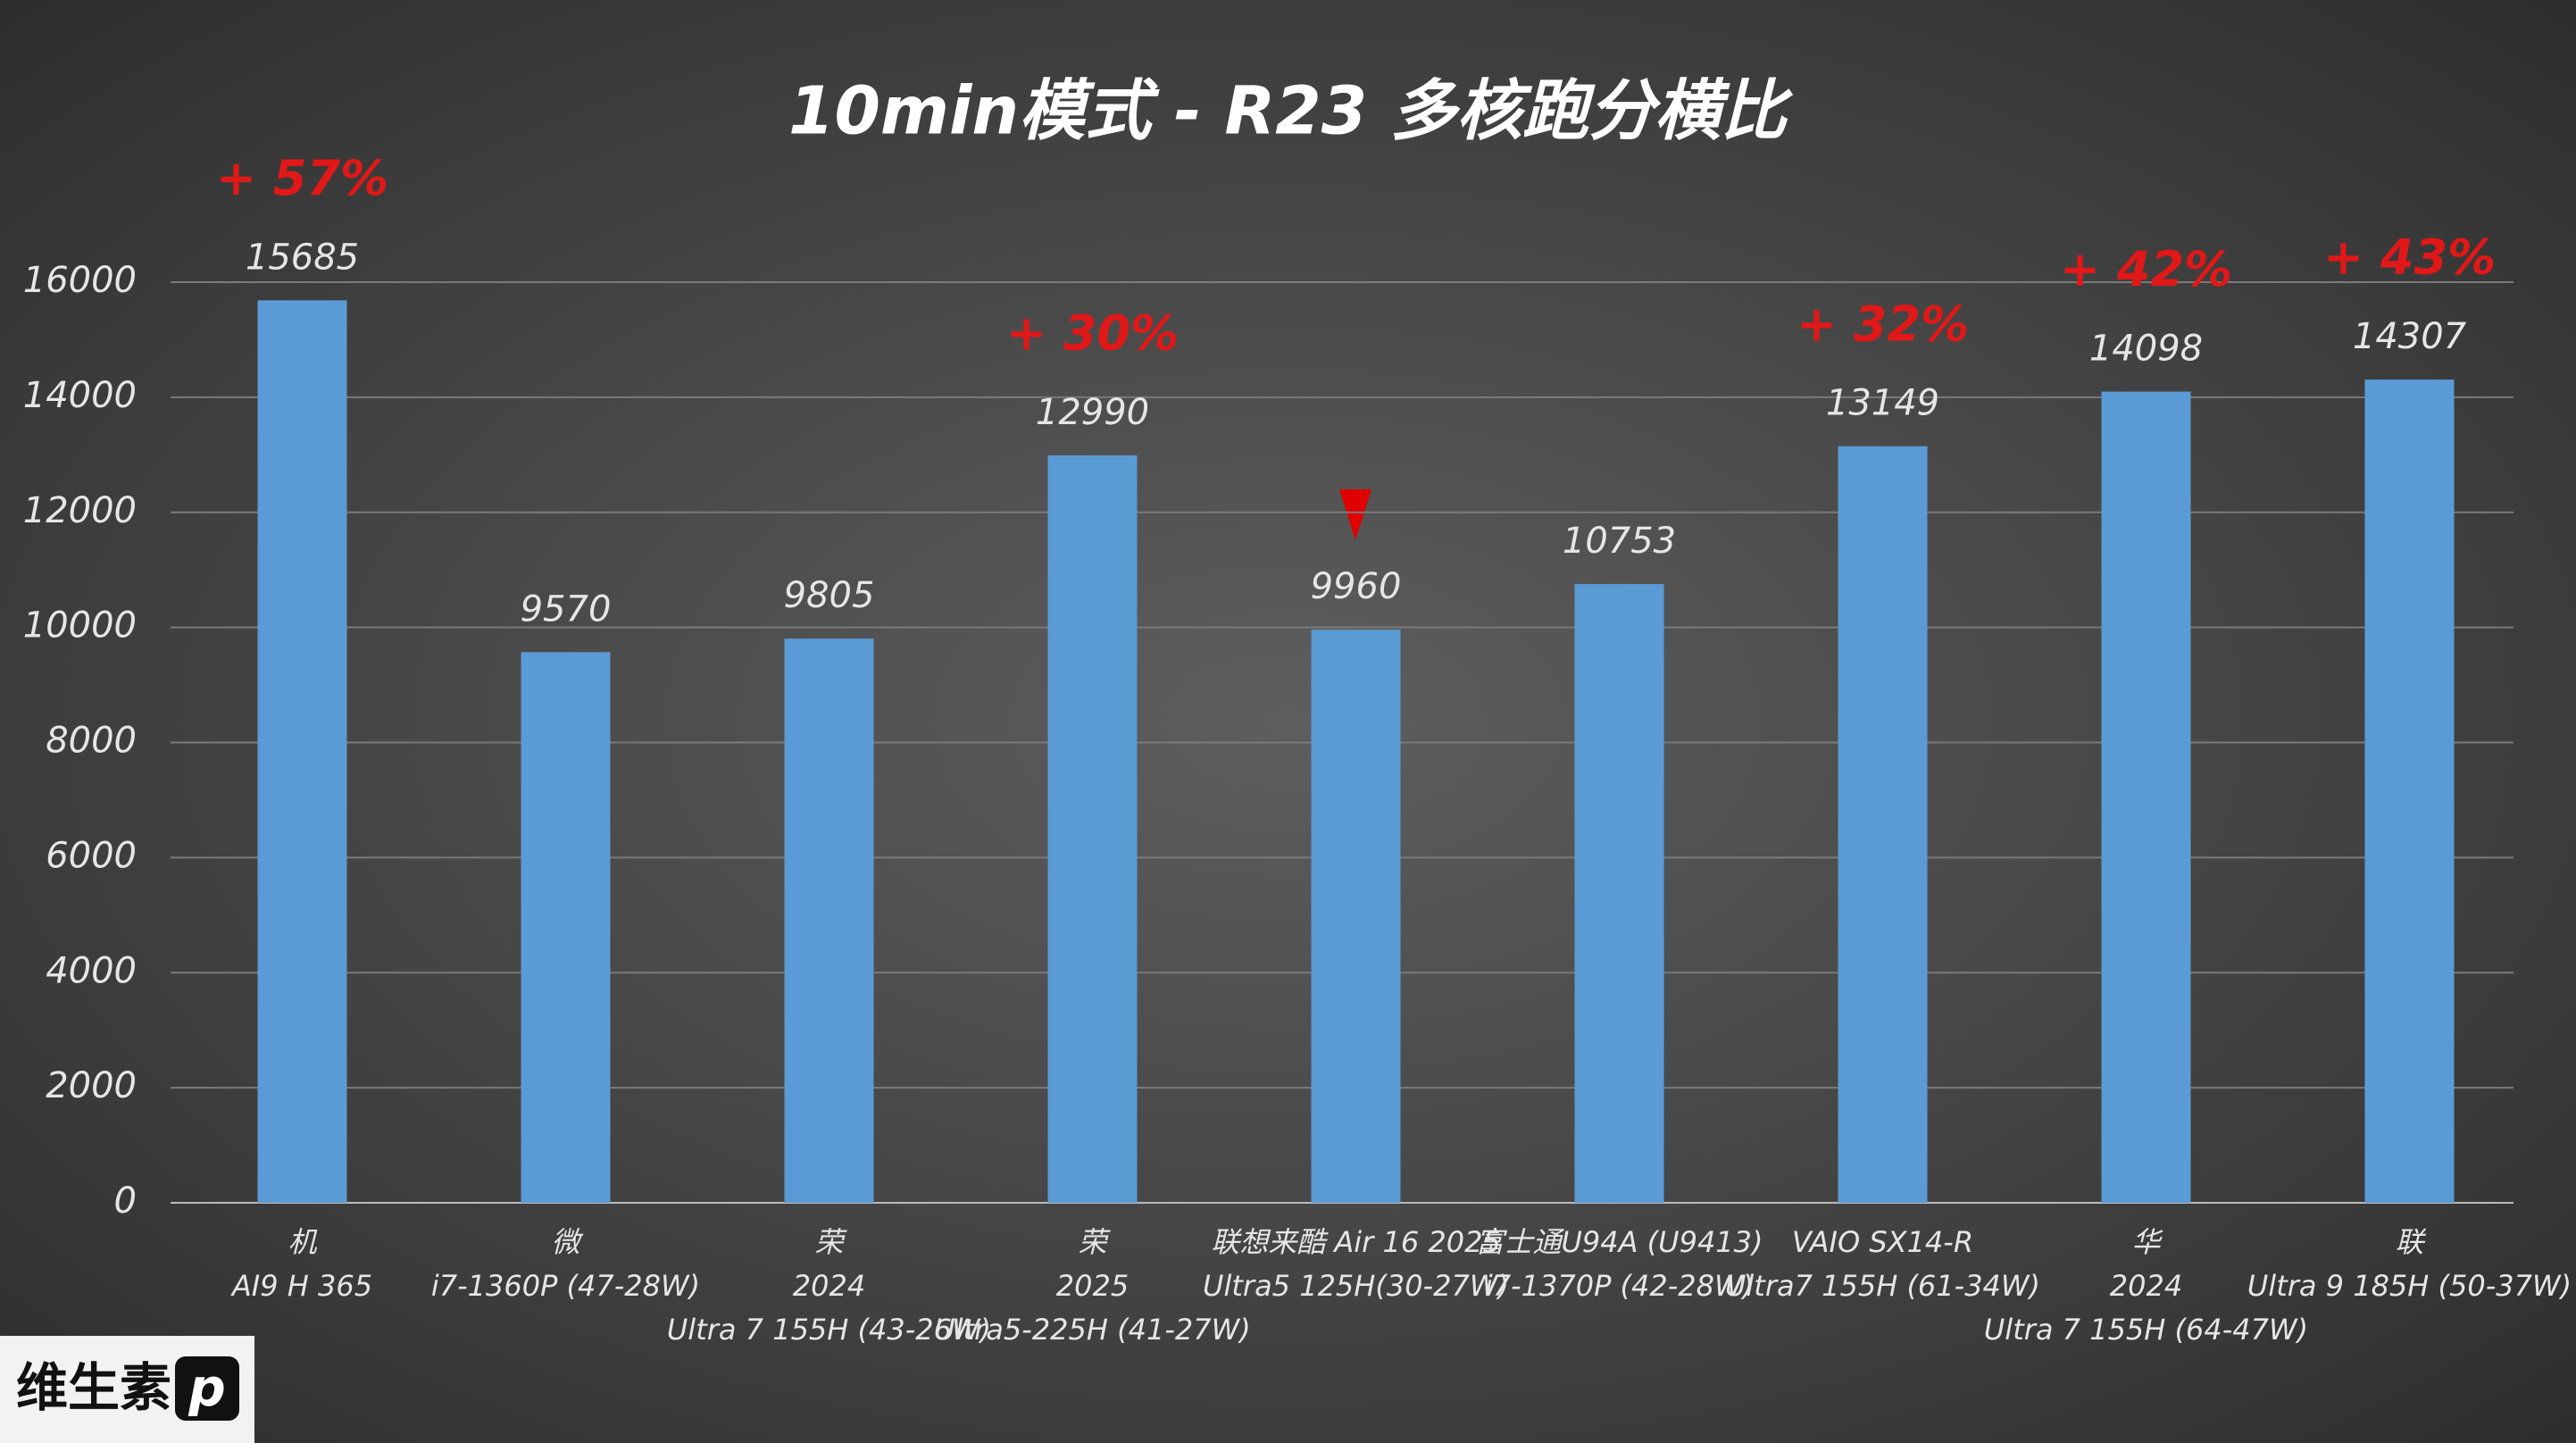  I want to click on percent-label: + 30%, so click(1092, 333).